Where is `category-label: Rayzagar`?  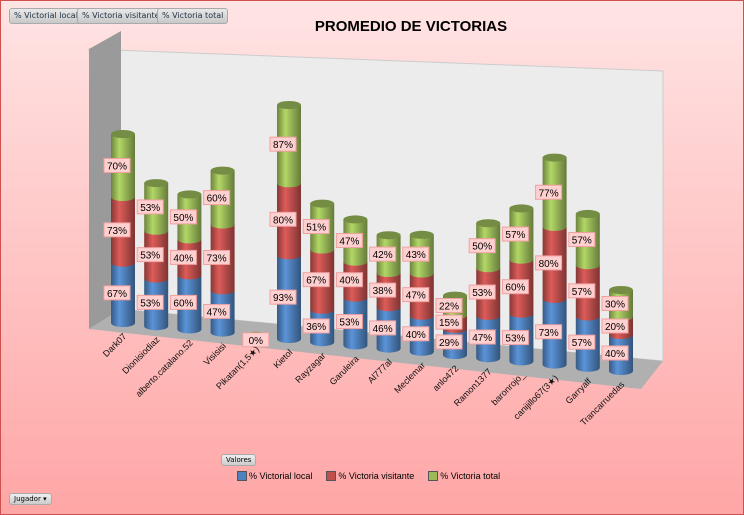
category-label: Rayzagar is located at coordinates (310, 368).